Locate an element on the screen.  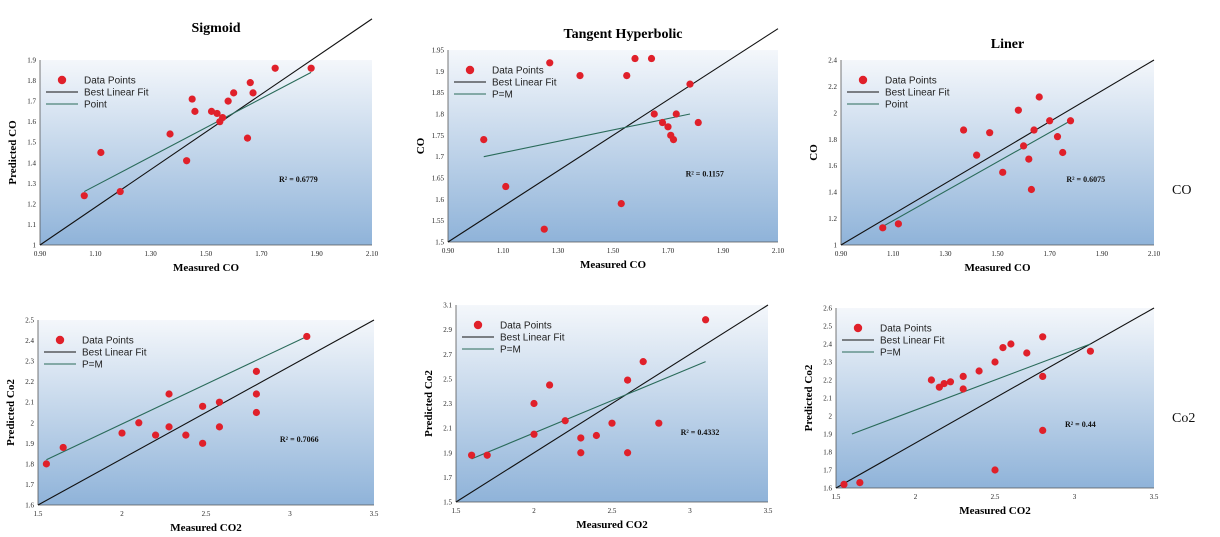
perfect-prediction-line is located at coordinates (995, 398).